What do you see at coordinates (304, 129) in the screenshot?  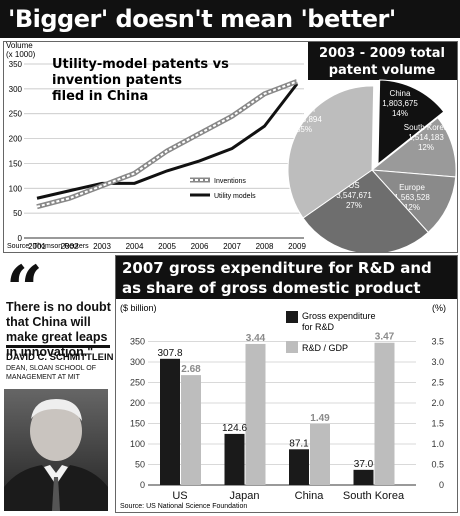 I see `pie-label-japan: 35%` at bounding box center [304, 129].